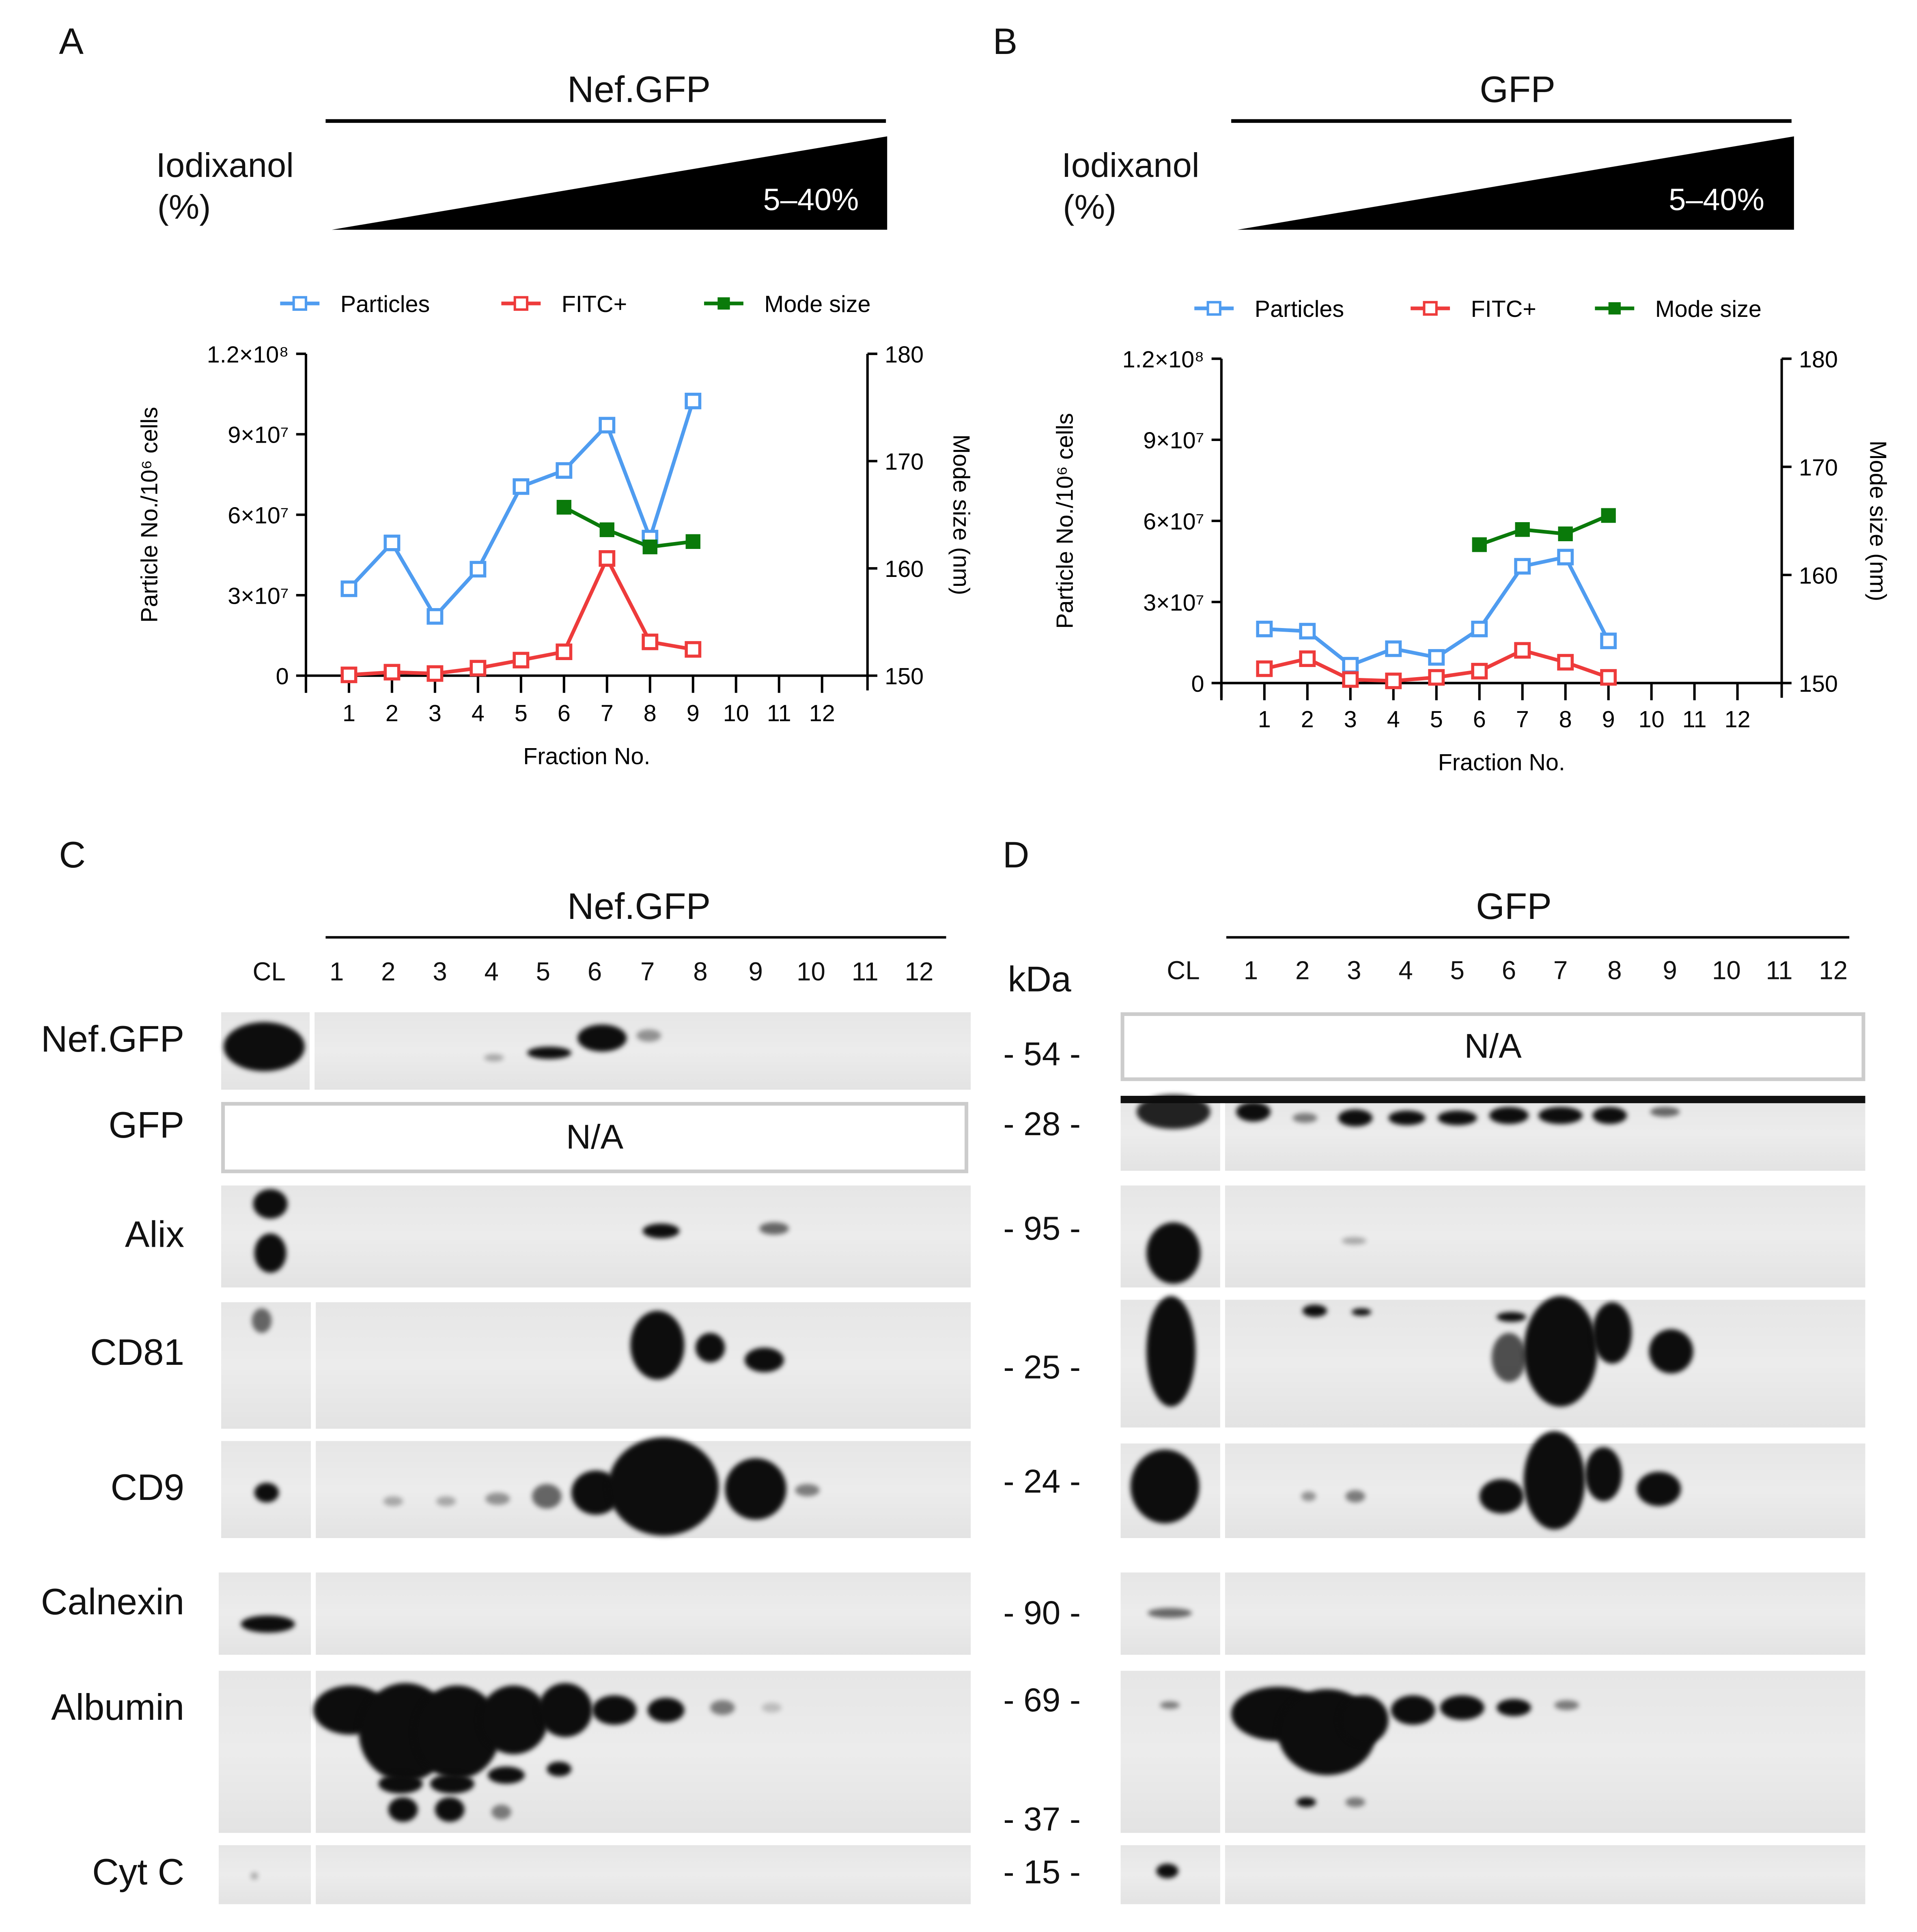 The height and width of the screenshot is (1932, 1917). What do you see at coordinates (118, 1708) in the screenshot?
I see `blot-row-label: Albumin` at bounding box center [118, 1708].